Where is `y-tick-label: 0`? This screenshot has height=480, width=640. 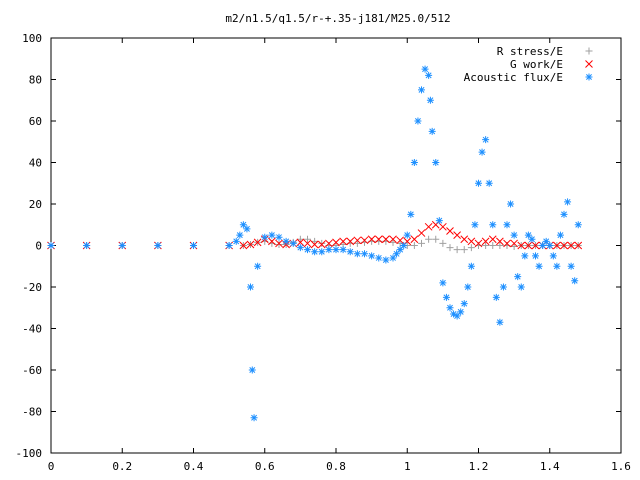 y-tick-label: 0 is located at coordinates (38, 246).